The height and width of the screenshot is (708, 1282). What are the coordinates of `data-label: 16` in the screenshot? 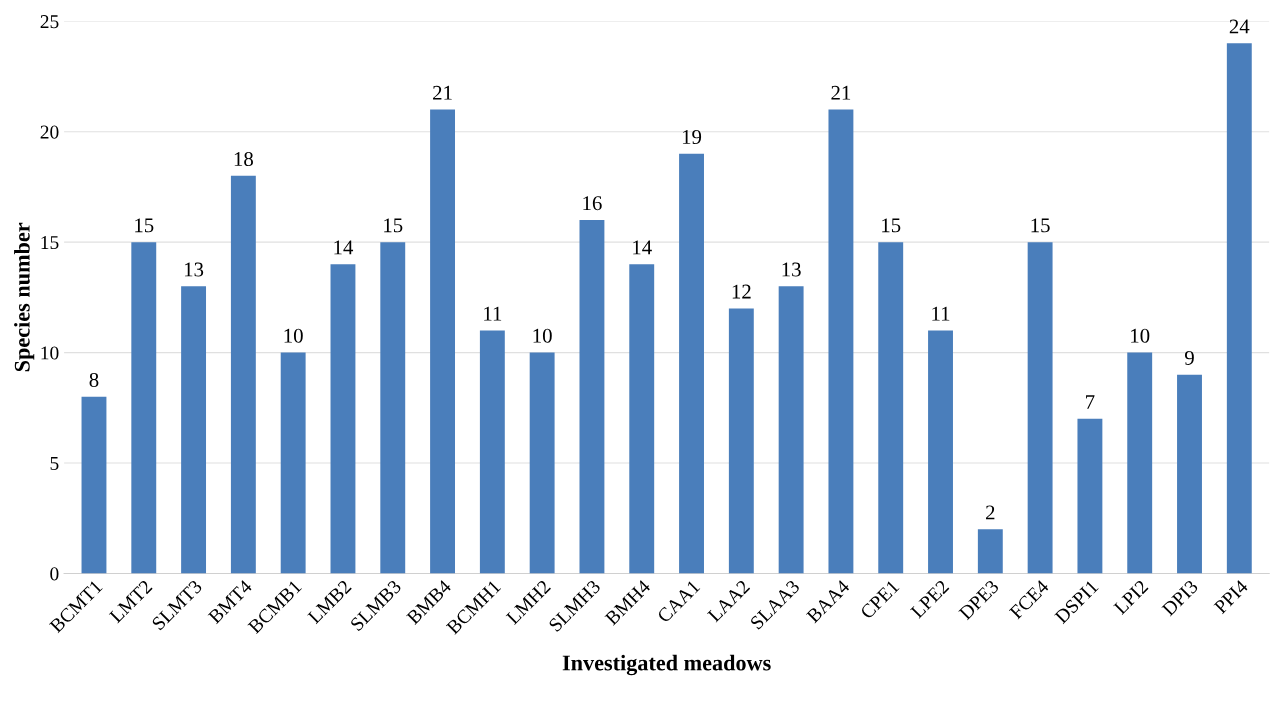 It's located at (592, 203).